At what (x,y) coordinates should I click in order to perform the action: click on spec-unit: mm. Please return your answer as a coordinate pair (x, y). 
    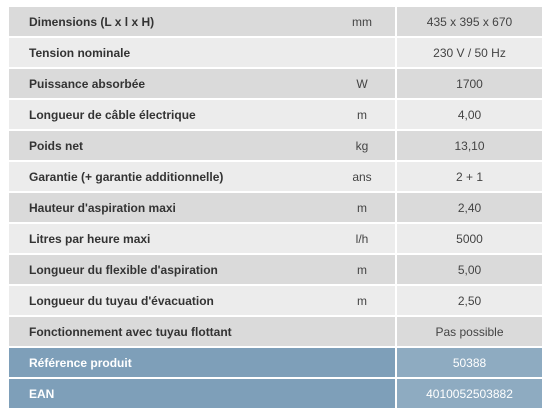
    Looking at the image, I should click on (362, 21).